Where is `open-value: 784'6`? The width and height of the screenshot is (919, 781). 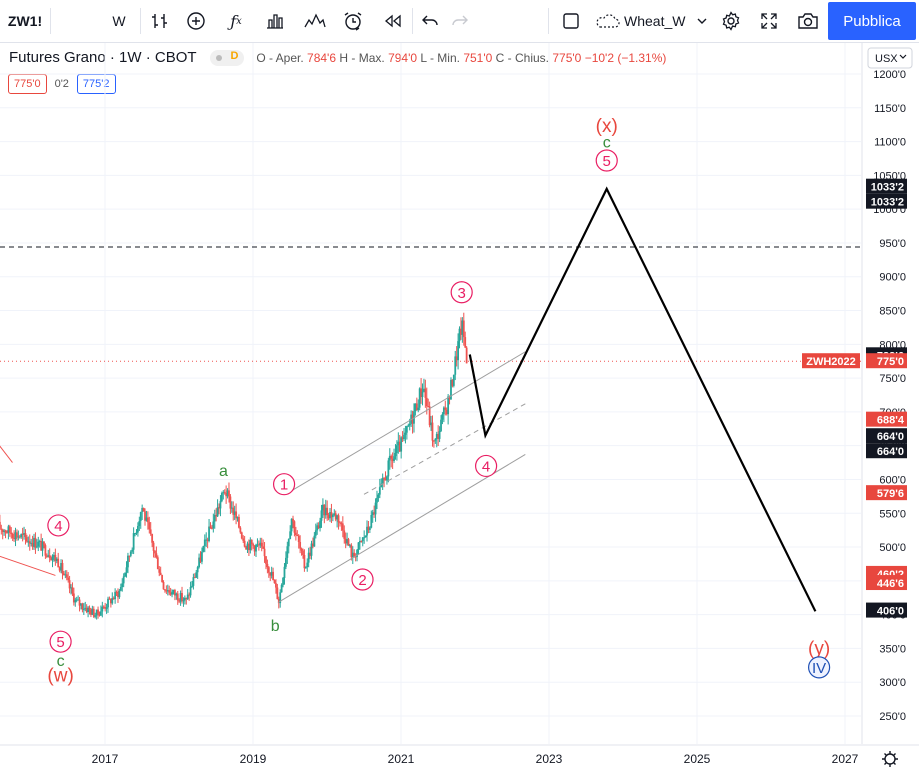
open-value: 784'6 is located at coordinates (322, 58).